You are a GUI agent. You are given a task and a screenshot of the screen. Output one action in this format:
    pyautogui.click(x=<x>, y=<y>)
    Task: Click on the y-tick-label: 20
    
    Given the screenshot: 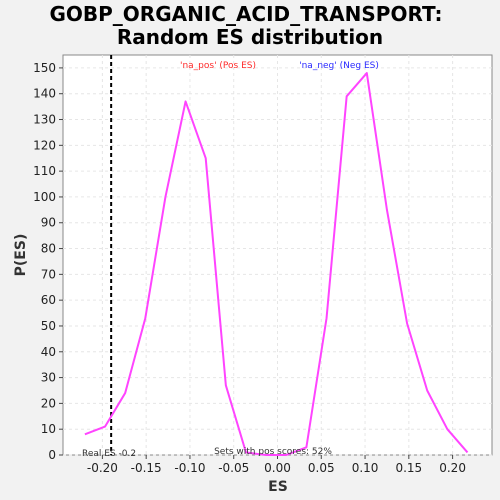 What is the action you would take?
    pyautogui.click(x=48, y=403)
    